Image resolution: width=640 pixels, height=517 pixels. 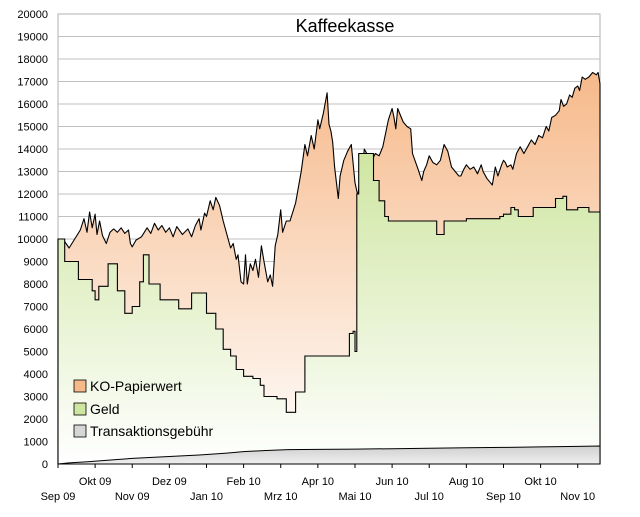 What do you see at coordinates (392, 482) in the screenshot?
I see `x-tick-label: Jun 10` at bounding box center [392, 482].